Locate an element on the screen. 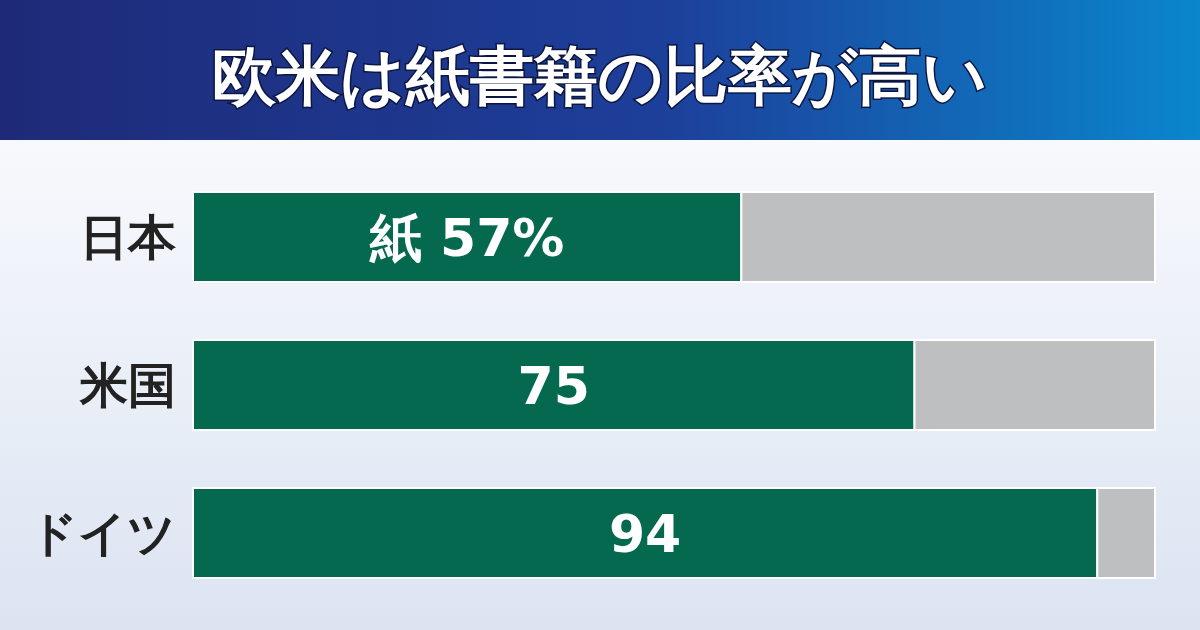 This screenshot has width=1200, height=630. y-tick-label: 日本 is located at coordinates (128, 237).